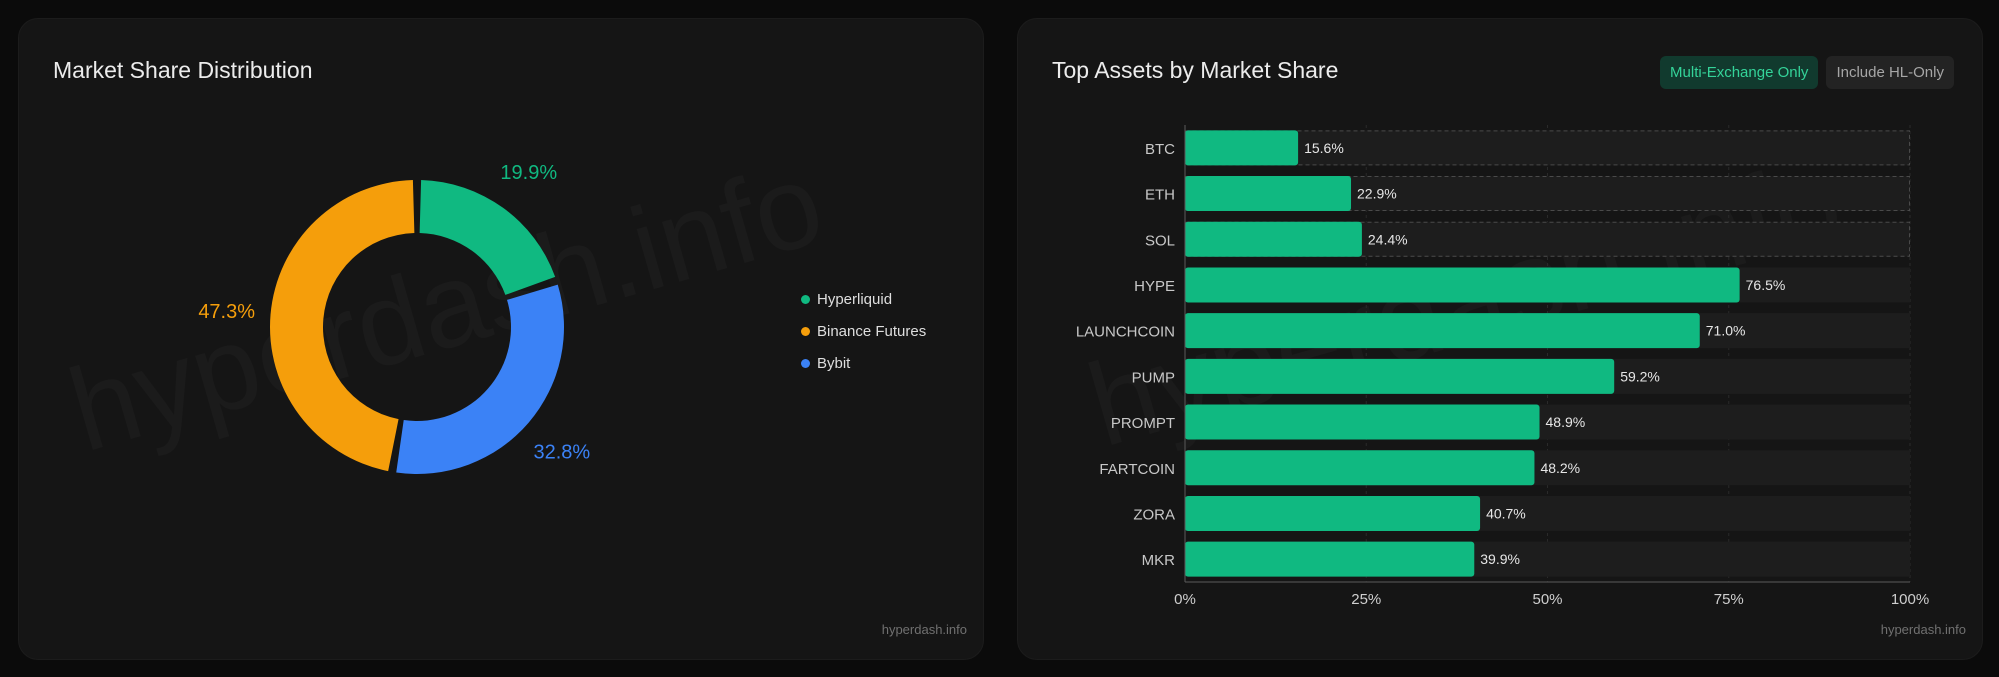 The height and width of the screenshot is (677, 1999). Describe the element at coordinates (1506, 513) in the screenshot. I see `bar-value-label-zora: 40.7%` at that location.